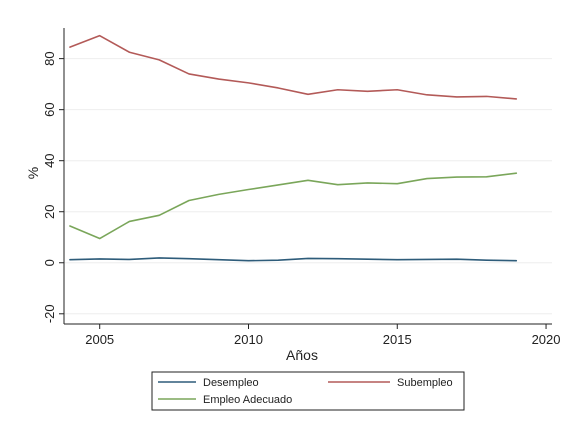  I want to click on y-tick-label: -20, so click(49, 313).